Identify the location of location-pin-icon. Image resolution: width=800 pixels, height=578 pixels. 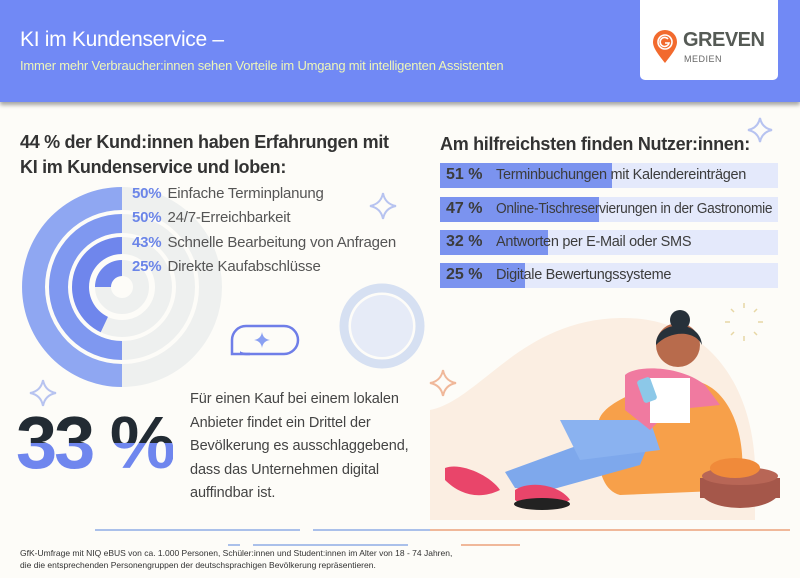
(665, 46).